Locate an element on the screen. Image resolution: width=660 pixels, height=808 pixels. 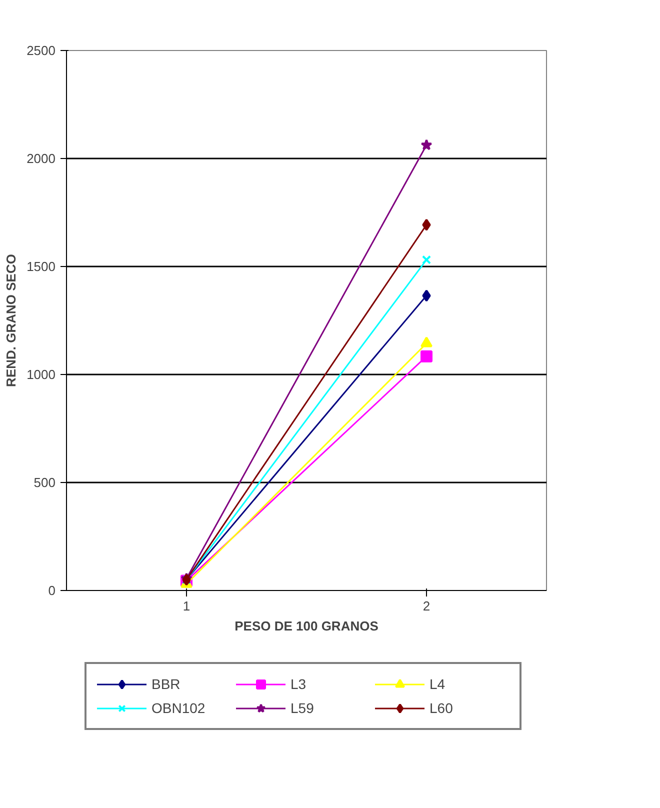
legend-label: L59 is located at coordinates (302, 708).